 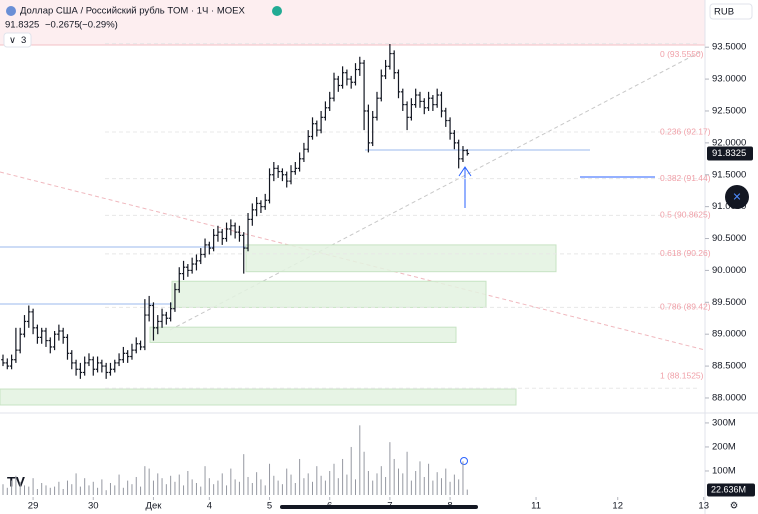 I want to click on volume-tick-label: 200M, so click(x=724, y=446).